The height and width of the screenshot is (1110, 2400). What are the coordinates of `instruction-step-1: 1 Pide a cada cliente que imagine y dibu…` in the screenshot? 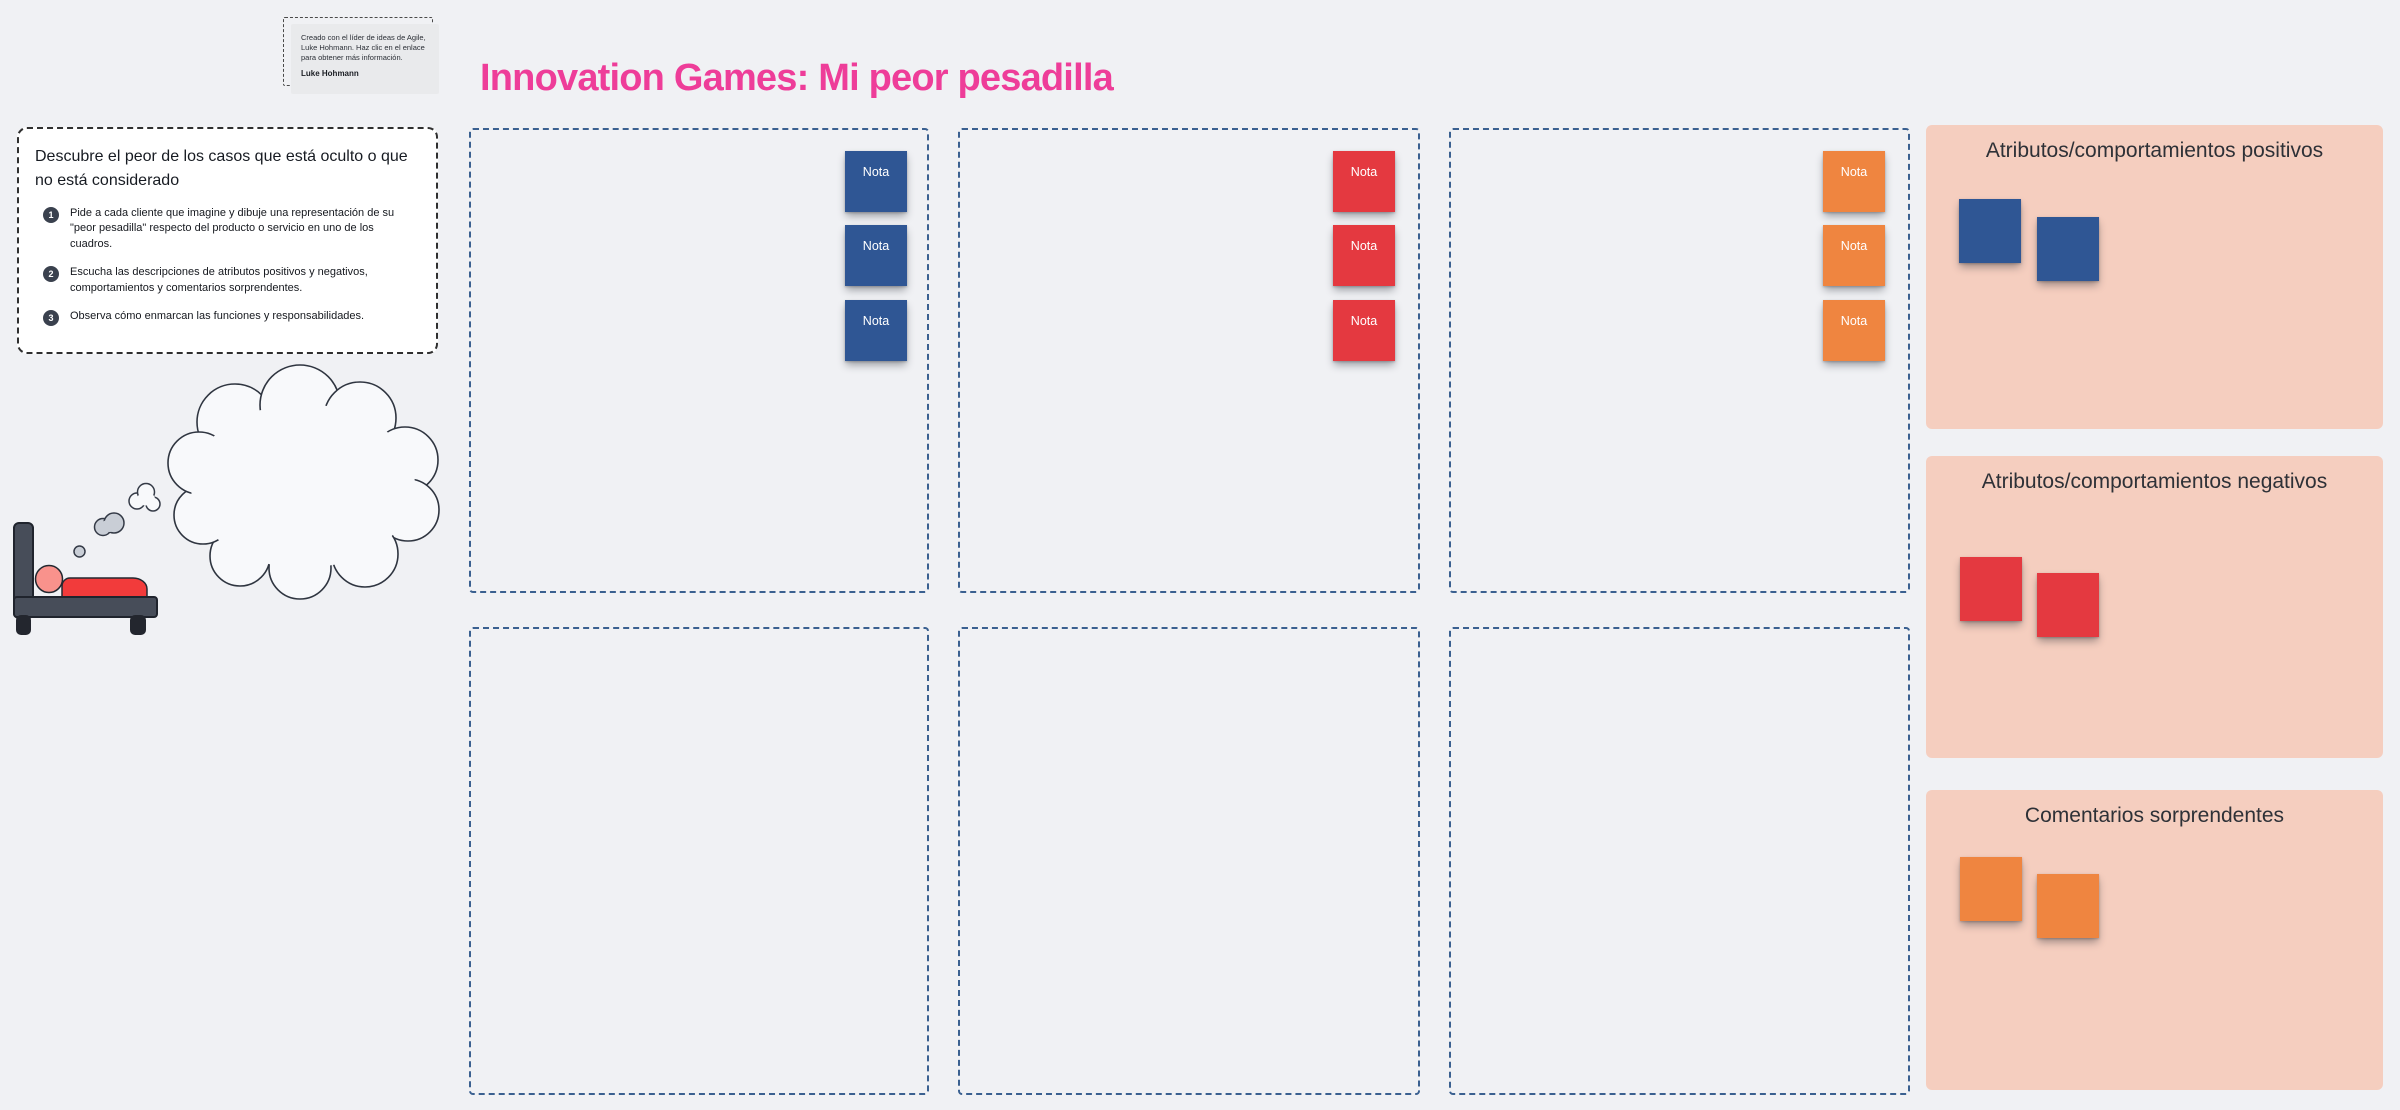 It's located at (226, 229).